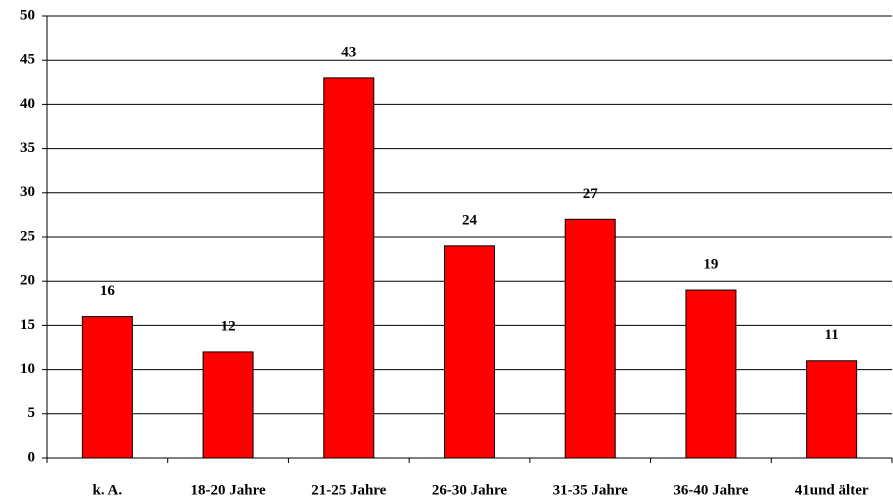  I want to click on y-tick-label: 45, so click(27, 60).